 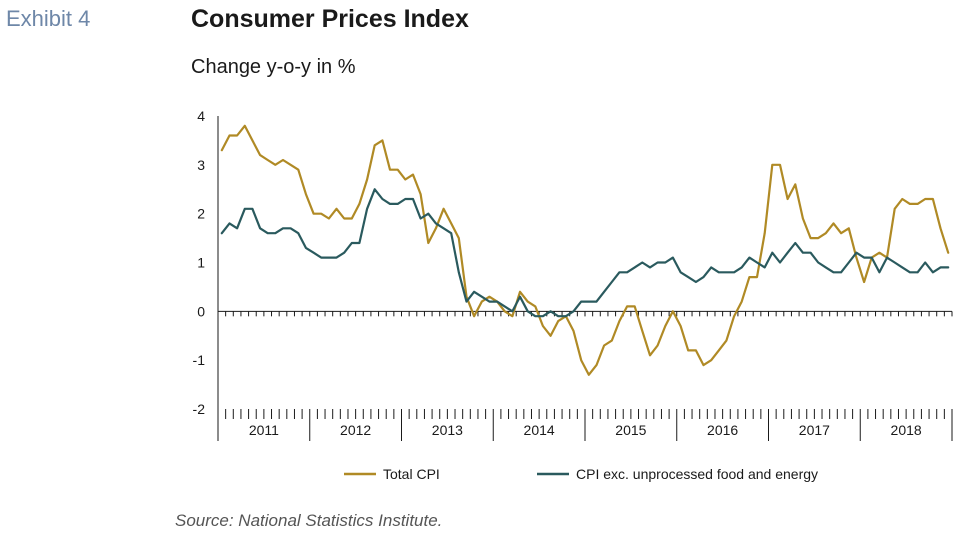 I want to click on y-tick-label: 4, so click(x=201, y=116).